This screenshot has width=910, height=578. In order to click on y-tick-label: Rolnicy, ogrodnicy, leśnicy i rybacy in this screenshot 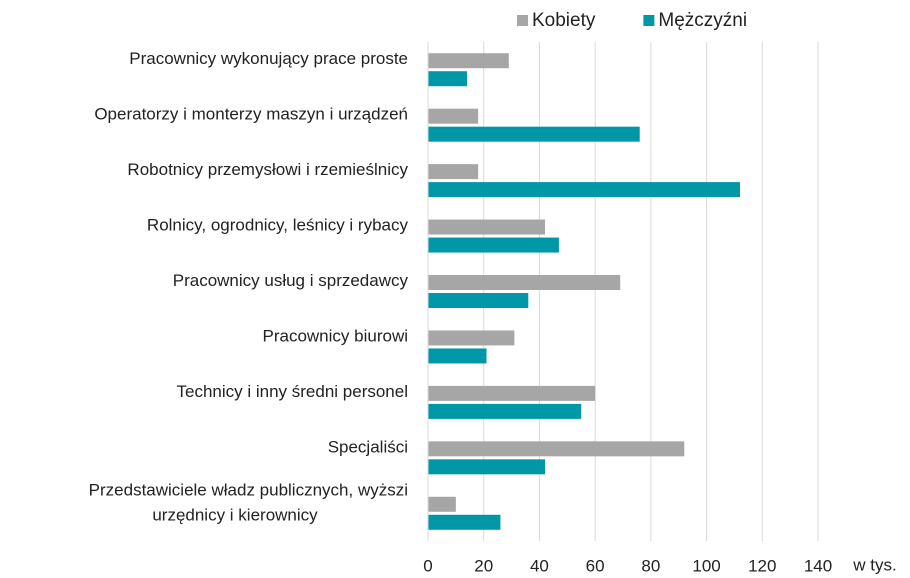, I will do `click(278, 225)`.